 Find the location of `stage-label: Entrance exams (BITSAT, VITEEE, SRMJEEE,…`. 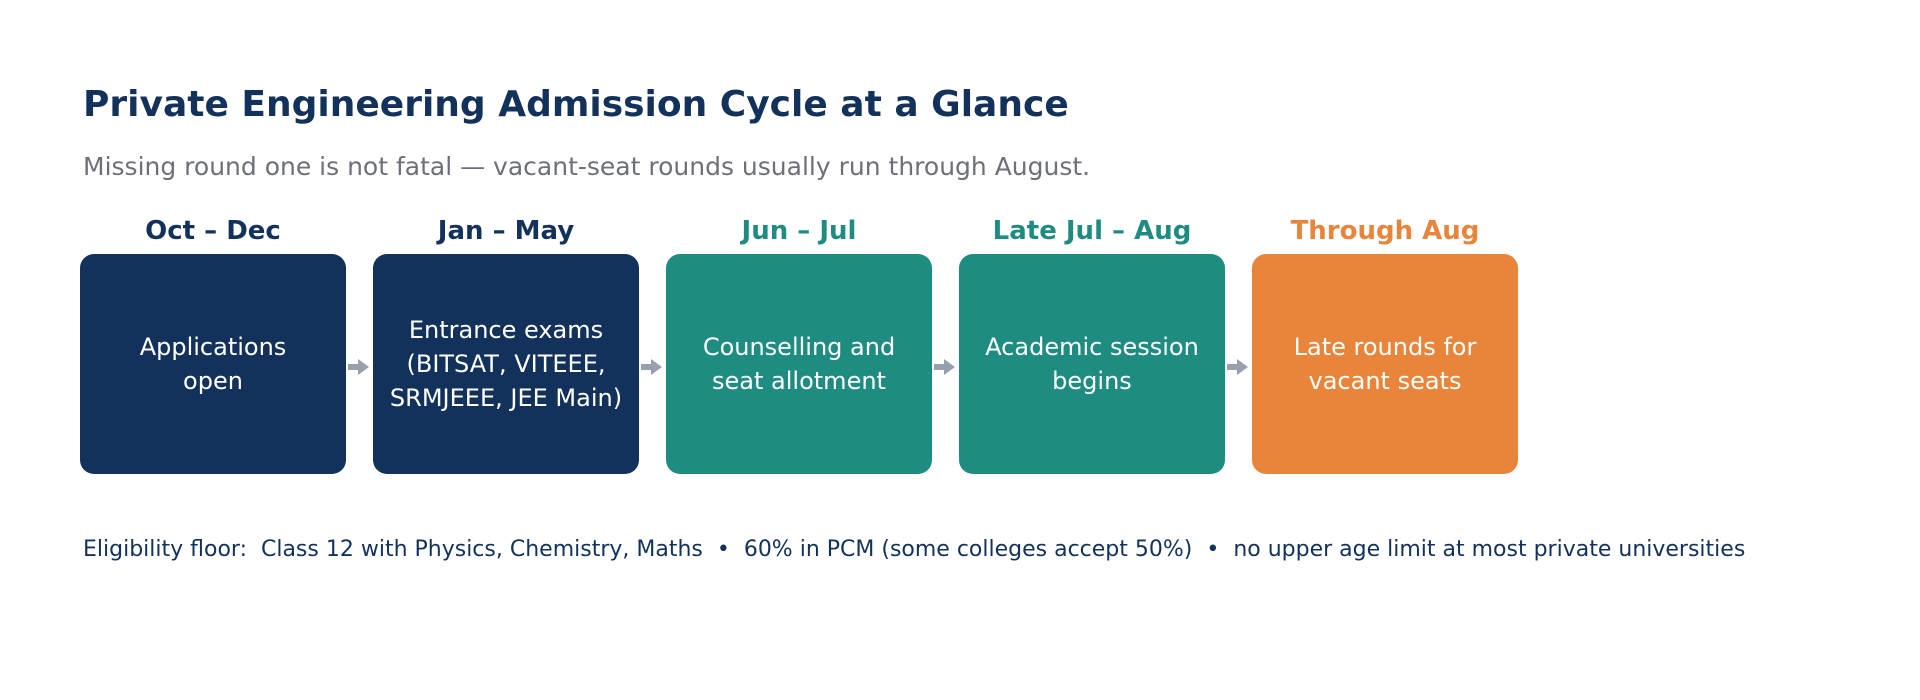

stage-label: Entrance exams (BITSAT, VITEEE, SRMJEEE,… is located at coordinates (506, 364).